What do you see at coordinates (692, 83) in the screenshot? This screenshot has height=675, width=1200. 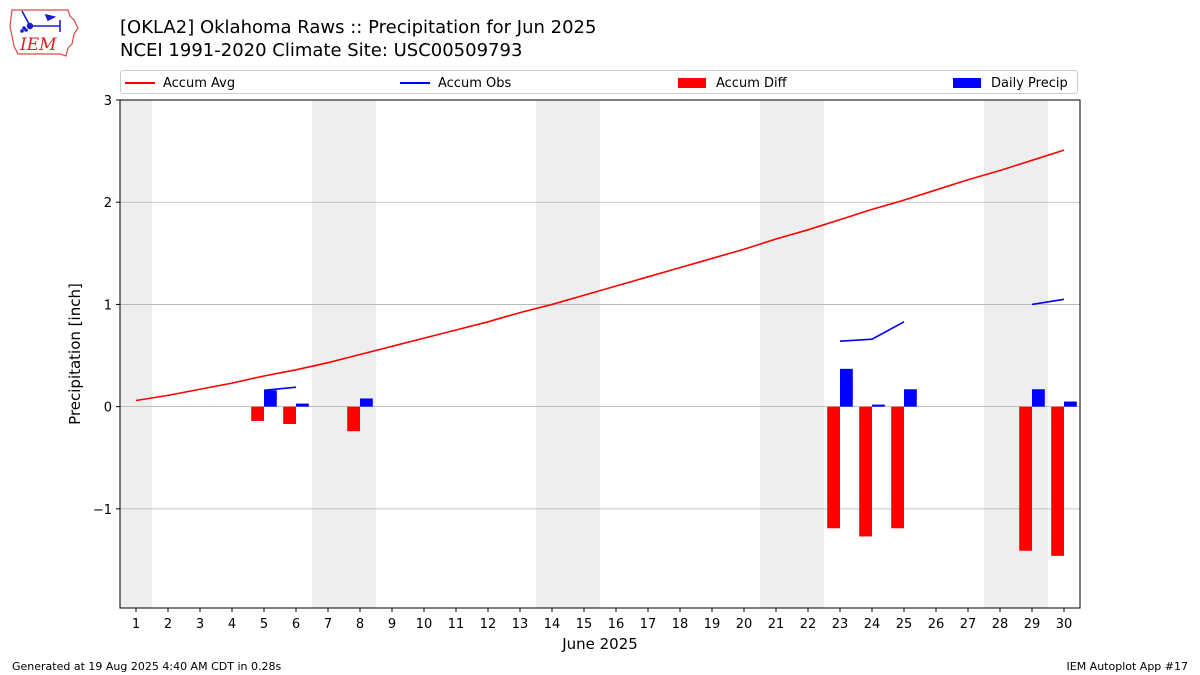 I see `legend-swatch-accum-diff` at bounding box center [692, 83].